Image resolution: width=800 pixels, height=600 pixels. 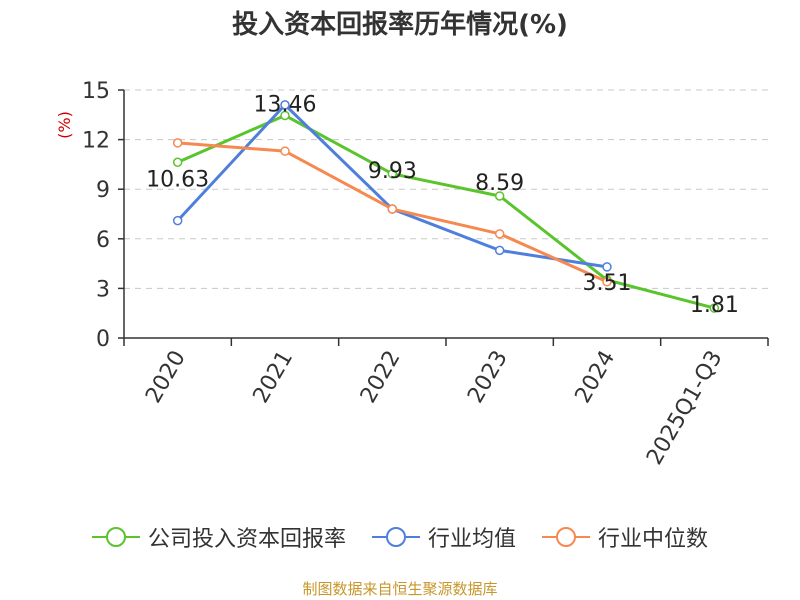 I want to click on x-tick-label: 2025Q1-Q3, so click(x=684, y=408).